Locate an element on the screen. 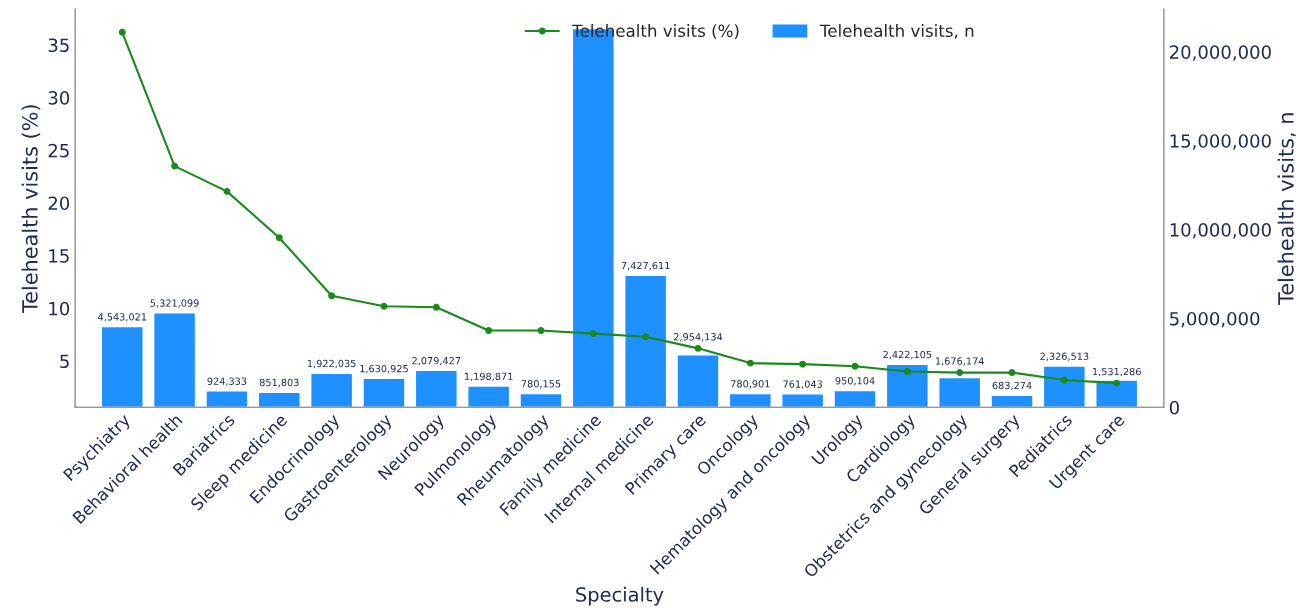  data-label: 924,333 is located at coordinates (227, 381).